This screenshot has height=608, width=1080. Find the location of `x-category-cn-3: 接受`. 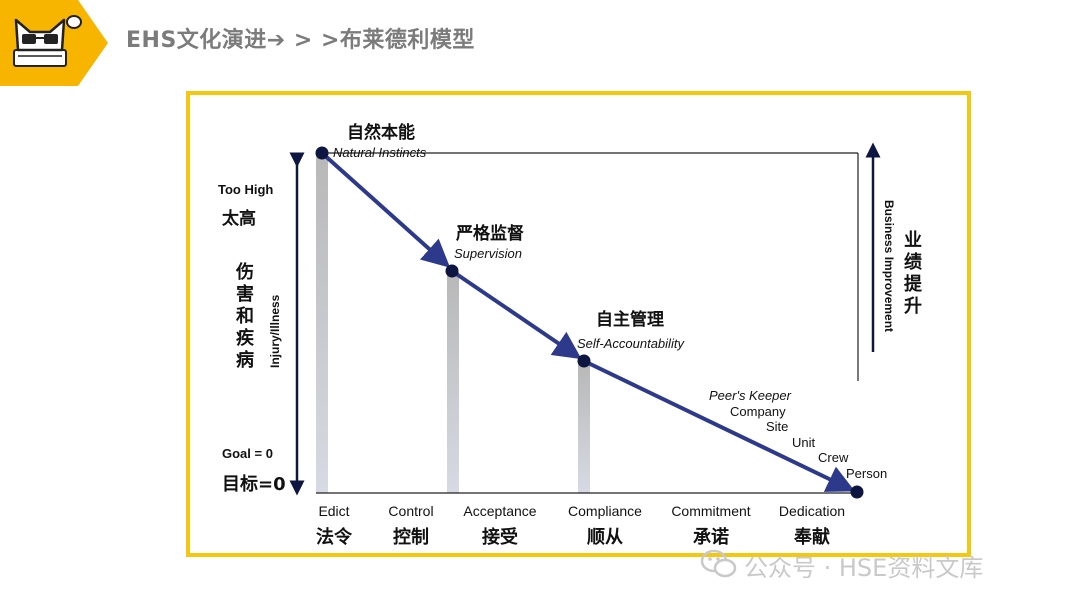

x-category-cn-3: 接受 is located at coordinates (500, 537).